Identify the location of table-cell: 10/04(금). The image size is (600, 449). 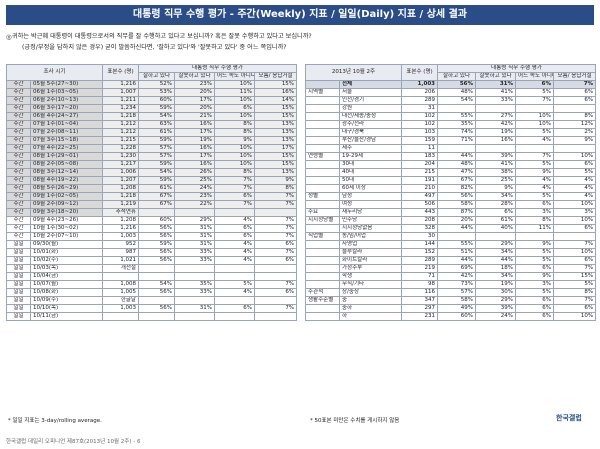
(66, 276).